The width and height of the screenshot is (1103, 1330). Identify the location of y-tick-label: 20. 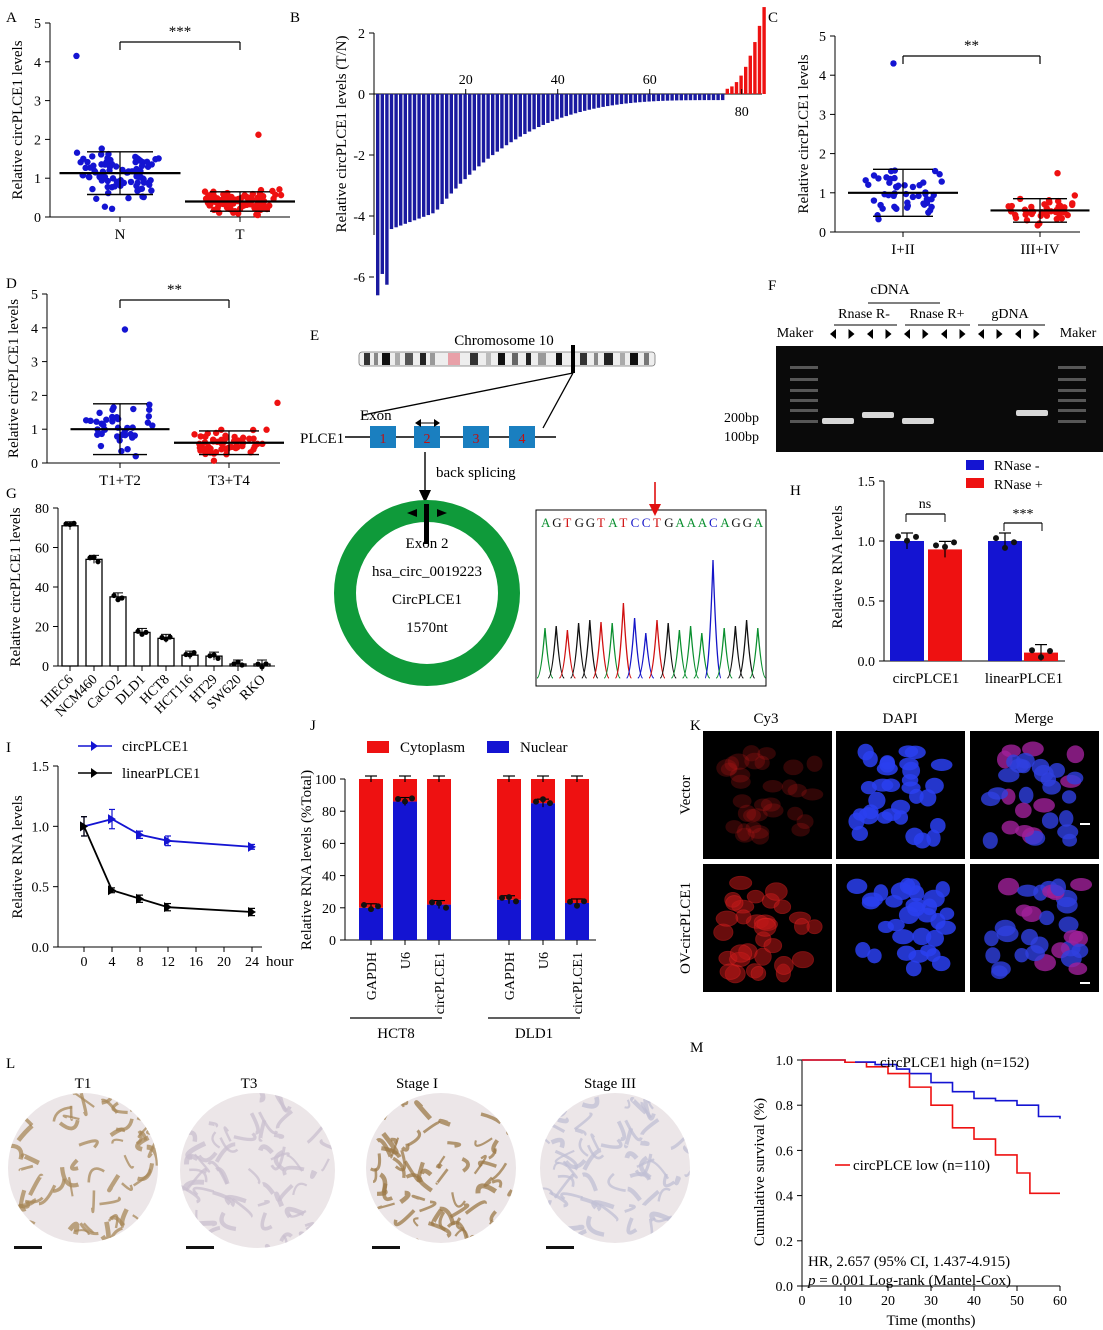
(329, 909).